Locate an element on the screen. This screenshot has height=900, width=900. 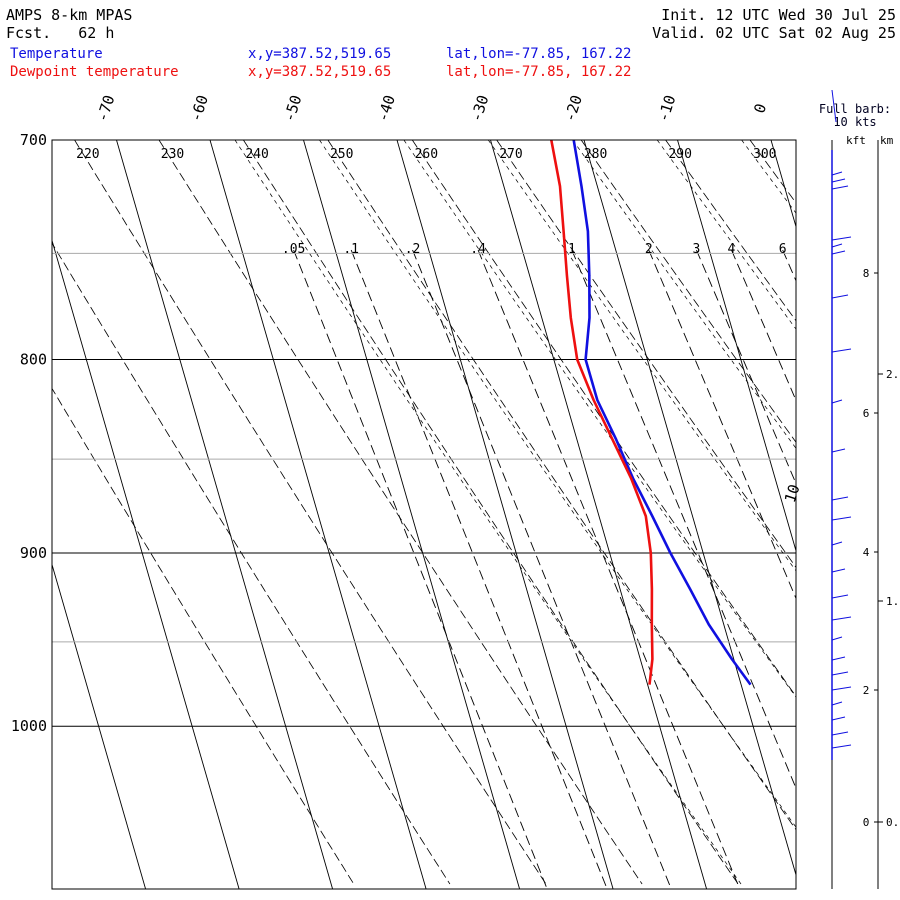
wind-barb-panel: Full barb:10 kts kft km 8 6 4 2 0 2. 1. 0. is located at coordinates (859, 489).